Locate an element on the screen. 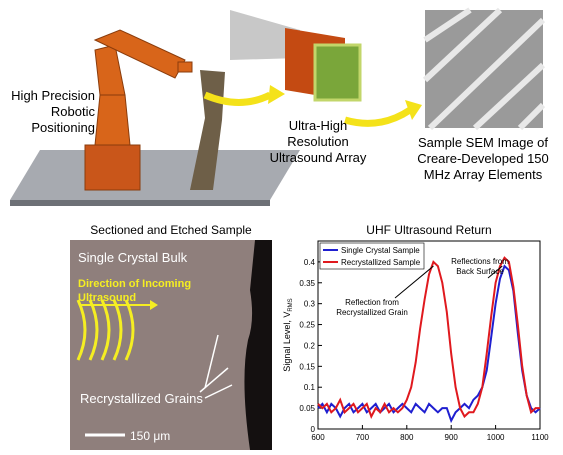 This screenshot has height=455, width=563. legend-label: Single Crystal Sample is located at coordinates (380, 250).